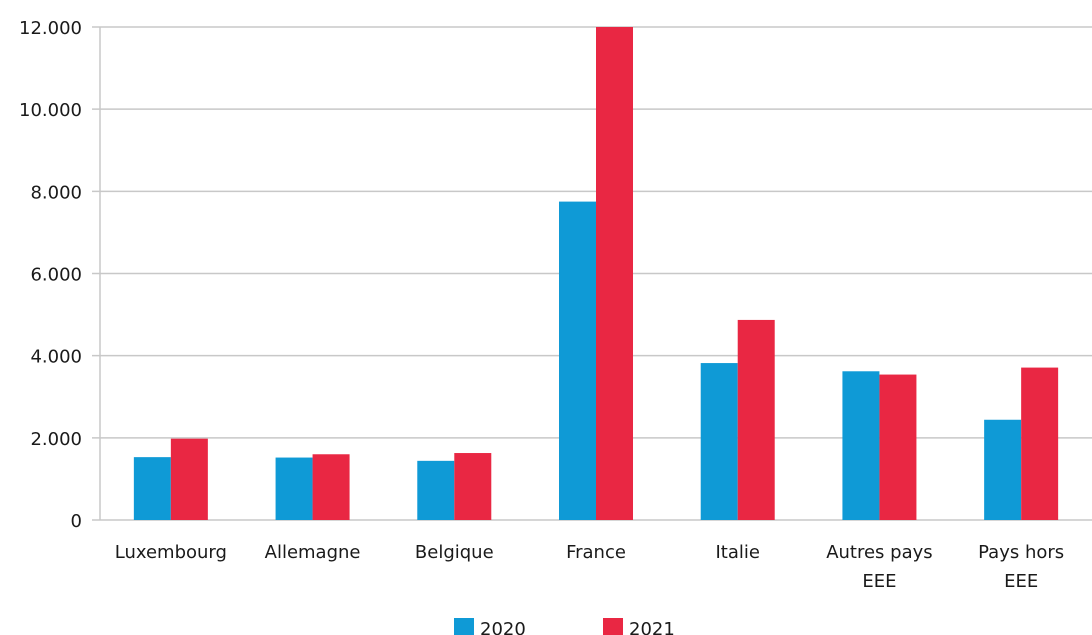 This screenshot has width=1092, height=635. Describe the element at coordinates (737, 552) in the screenshot. I see `x-category-label: Italie` at that location.